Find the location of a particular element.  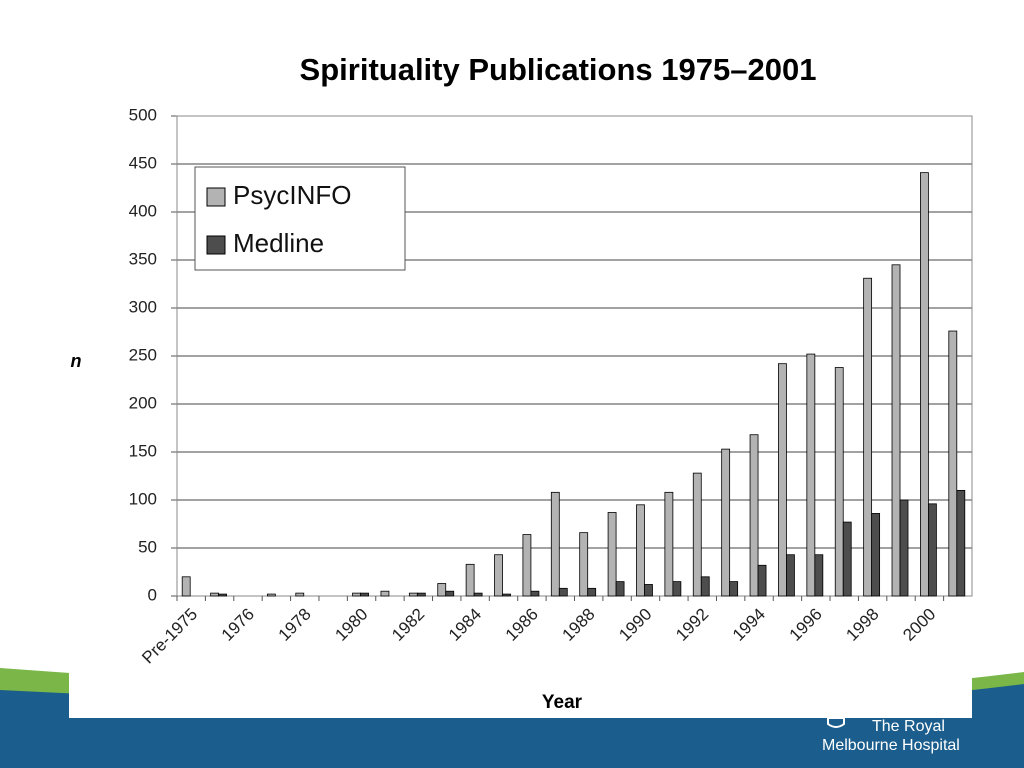

y-tick-label: 450 is located at coordinates (143, 162).